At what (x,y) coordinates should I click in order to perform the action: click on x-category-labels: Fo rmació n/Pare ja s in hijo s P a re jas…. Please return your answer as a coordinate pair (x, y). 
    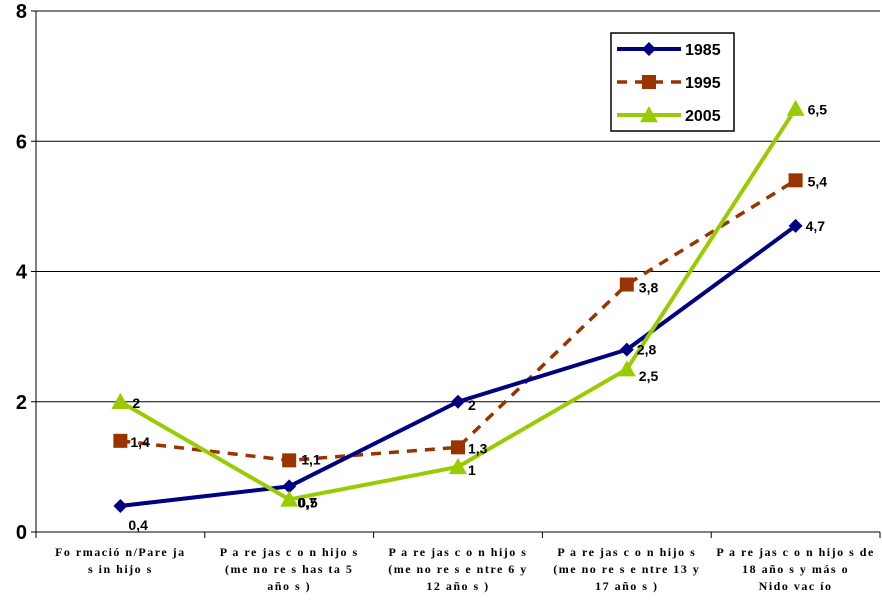
    Looking at the image, I should click on (464, 569).